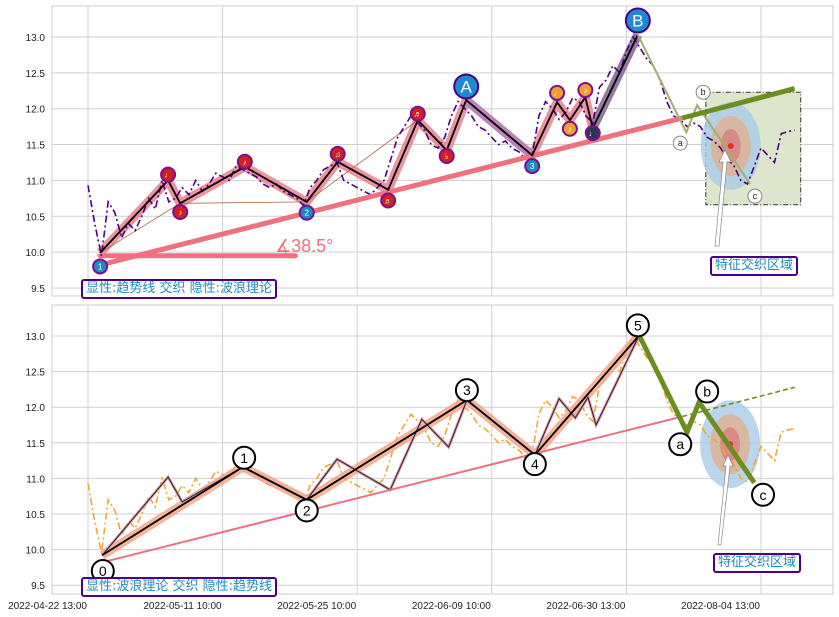 Image resolution: width=839 pixels, height=617 pixels. I want to click on wave-channel-thin, so click(259, 186).